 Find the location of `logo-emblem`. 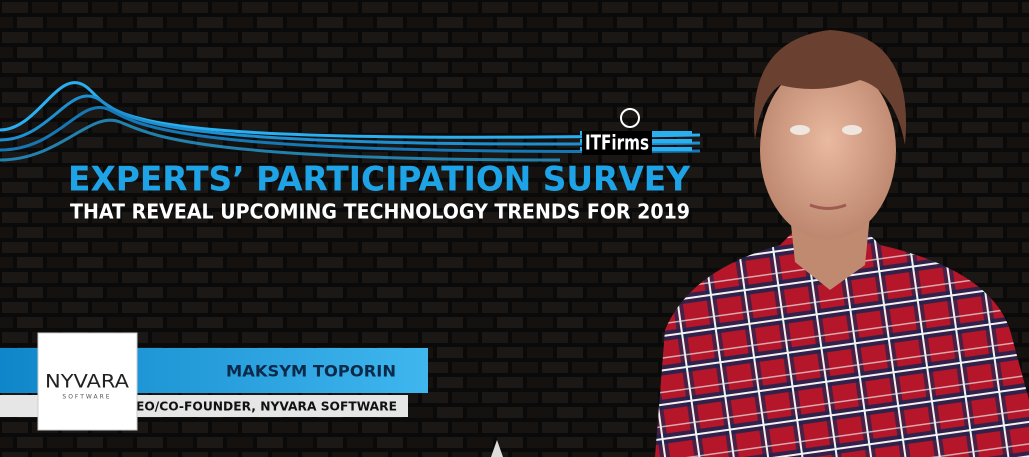

logo-emblem is located at coordinates (630, 118).